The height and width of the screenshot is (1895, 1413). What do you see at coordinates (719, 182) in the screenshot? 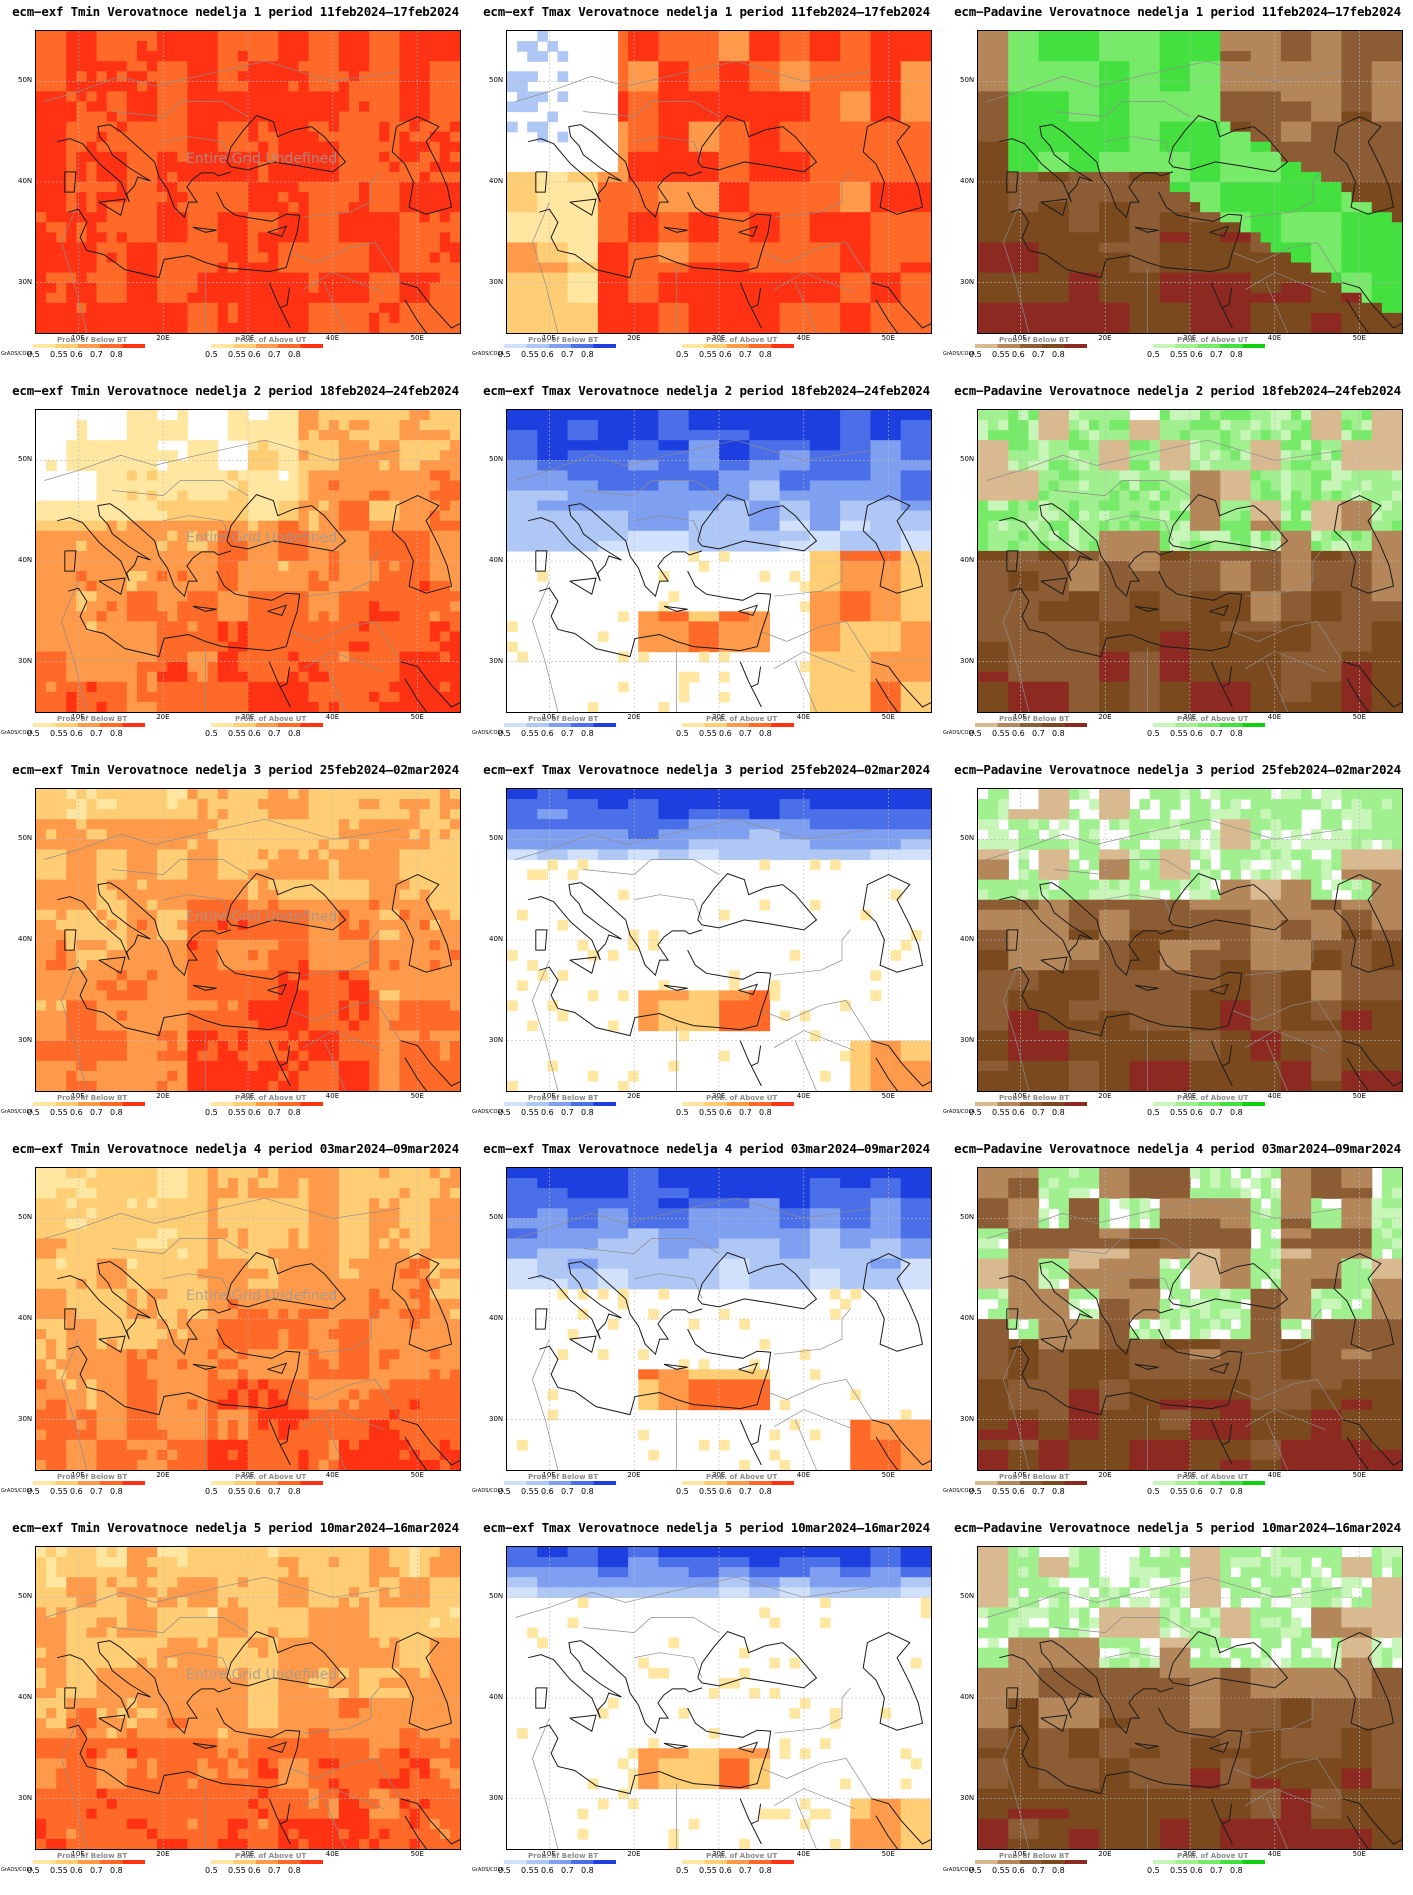
I see `probability-map` at bounding box center [719, 182].